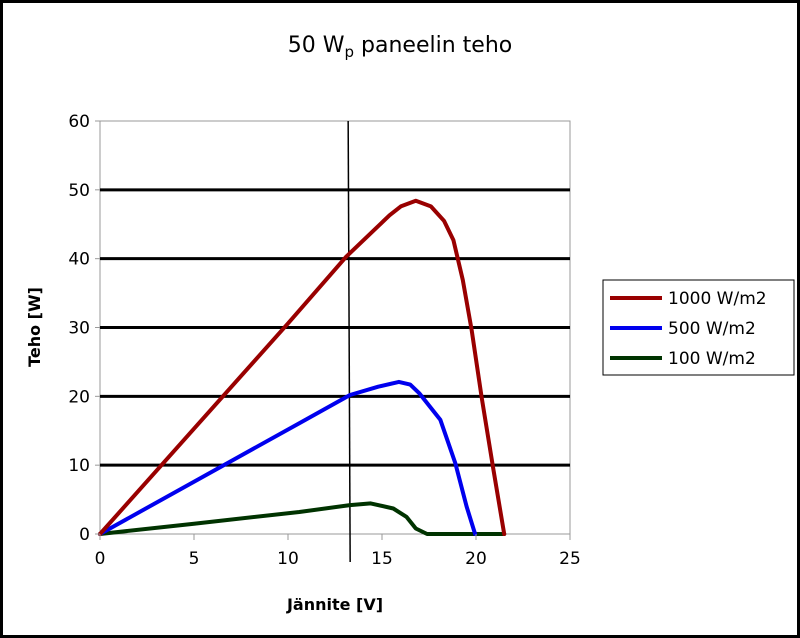  I want to click on y-tick-label: 10, so click(79, 466).